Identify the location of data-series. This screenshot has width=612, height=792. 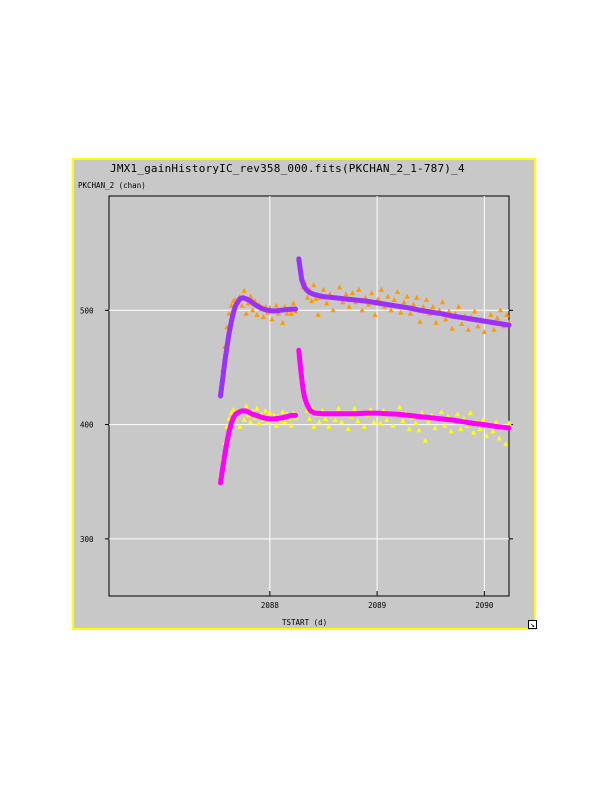
(364, 371).